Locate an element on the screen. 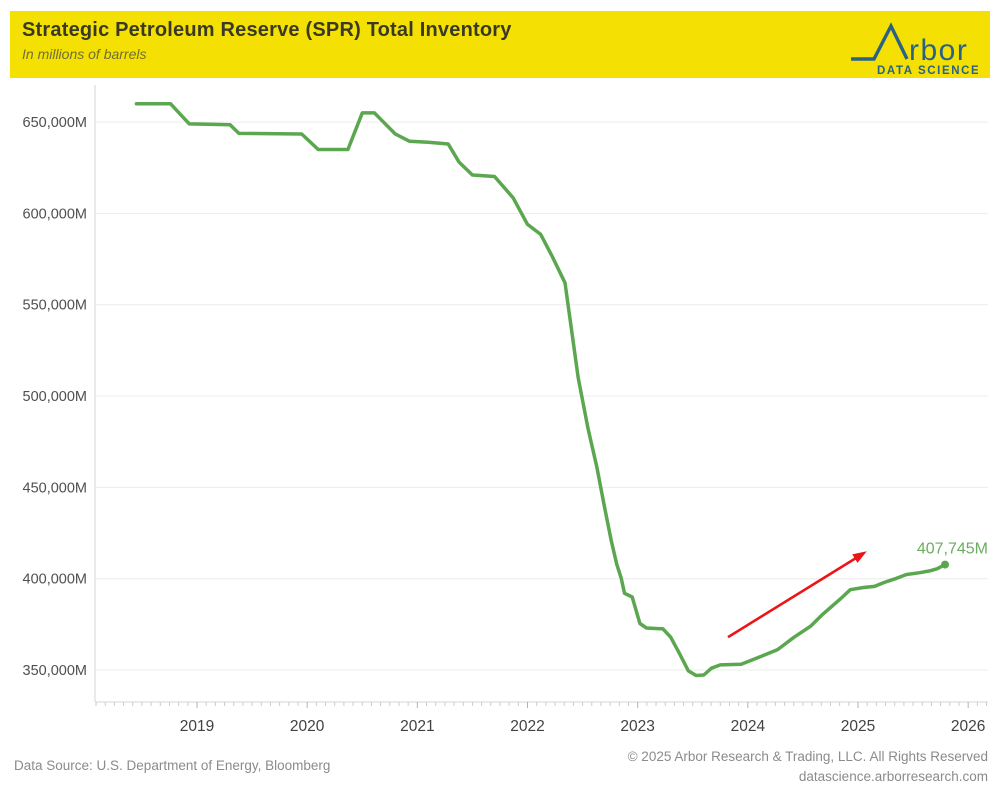 This screenshot has height=800, width=1000. x-axis-label: 2025 is located at coordinates (858, 726).